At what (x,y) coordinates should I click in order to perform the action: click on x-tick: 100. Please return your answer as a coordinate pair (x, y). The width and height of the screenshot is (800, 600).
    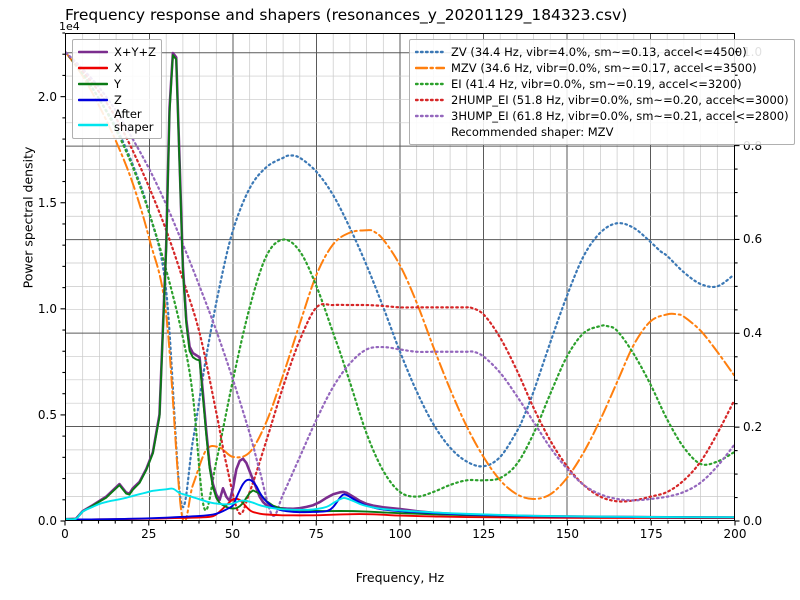
    Looking at the image, I should click on (400, 534).